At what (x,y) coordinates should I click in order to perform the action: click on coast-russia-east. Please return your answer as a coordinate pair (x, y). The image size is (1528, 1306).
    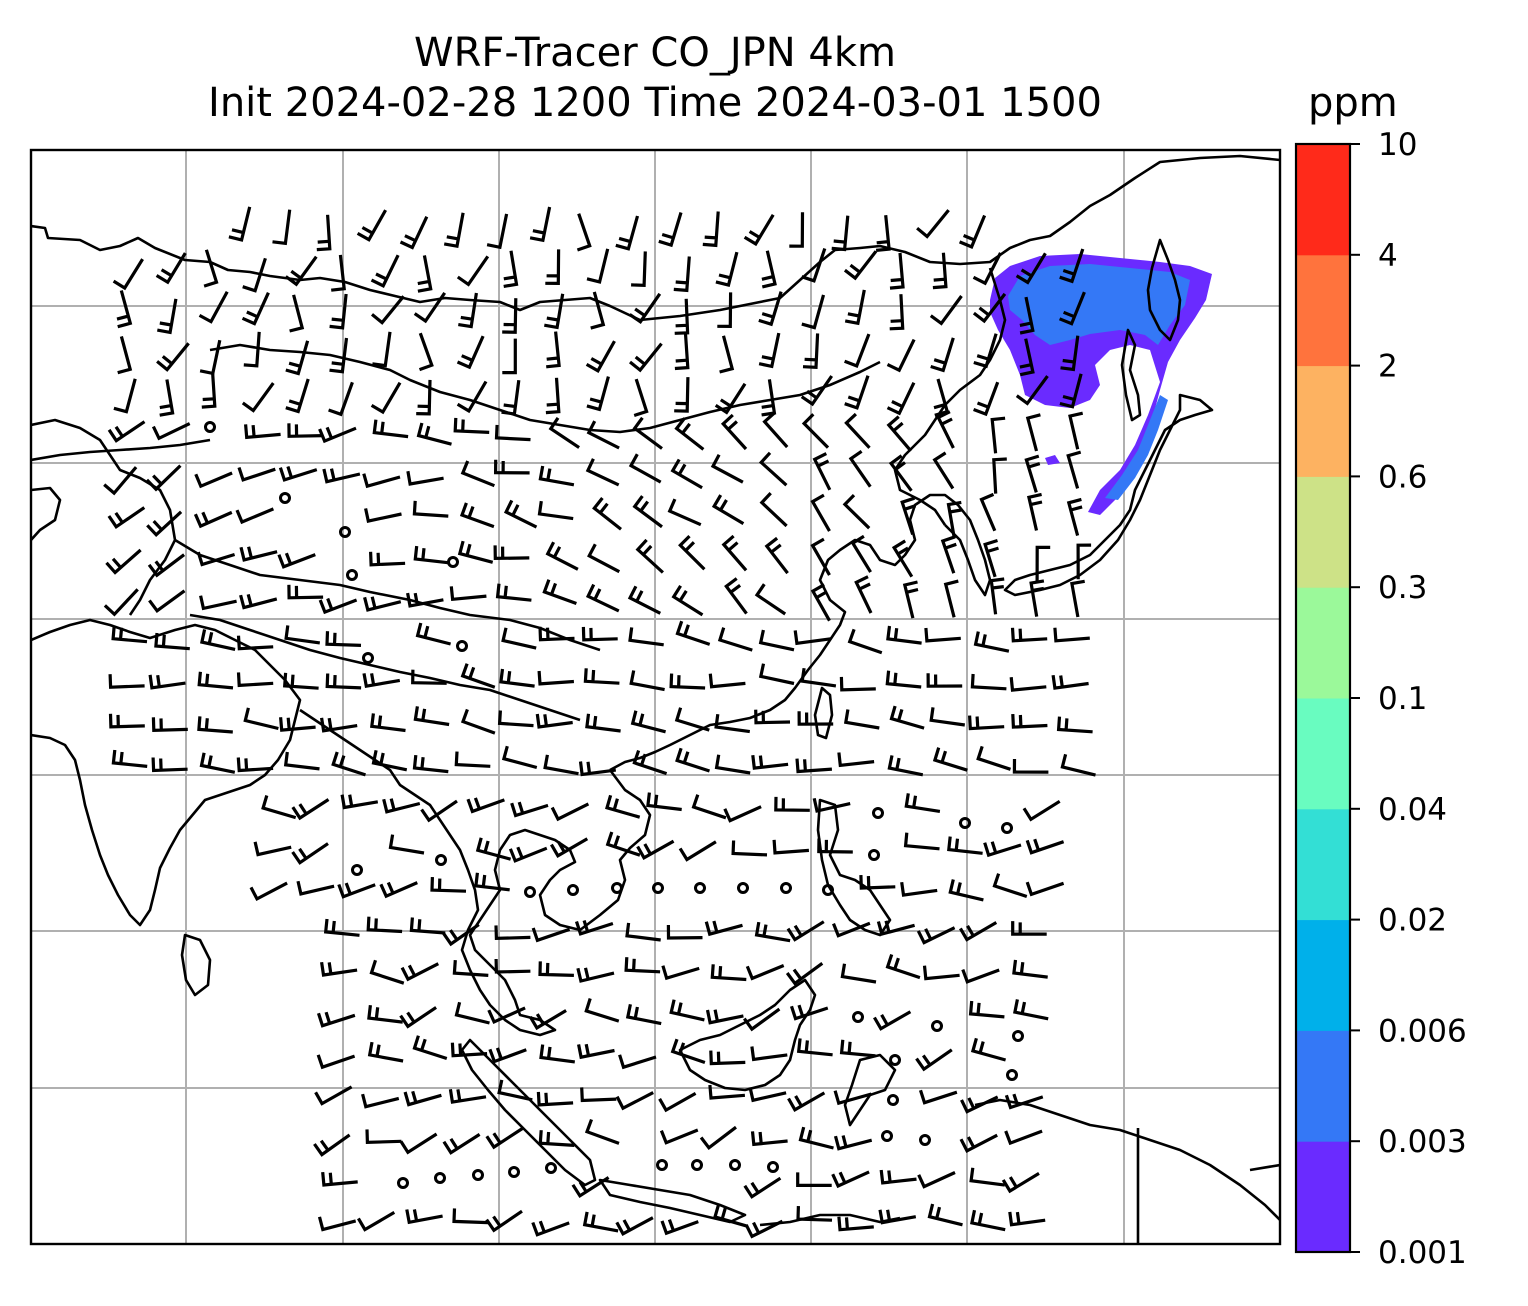
    Looking at the image, I should click on (950, 396).